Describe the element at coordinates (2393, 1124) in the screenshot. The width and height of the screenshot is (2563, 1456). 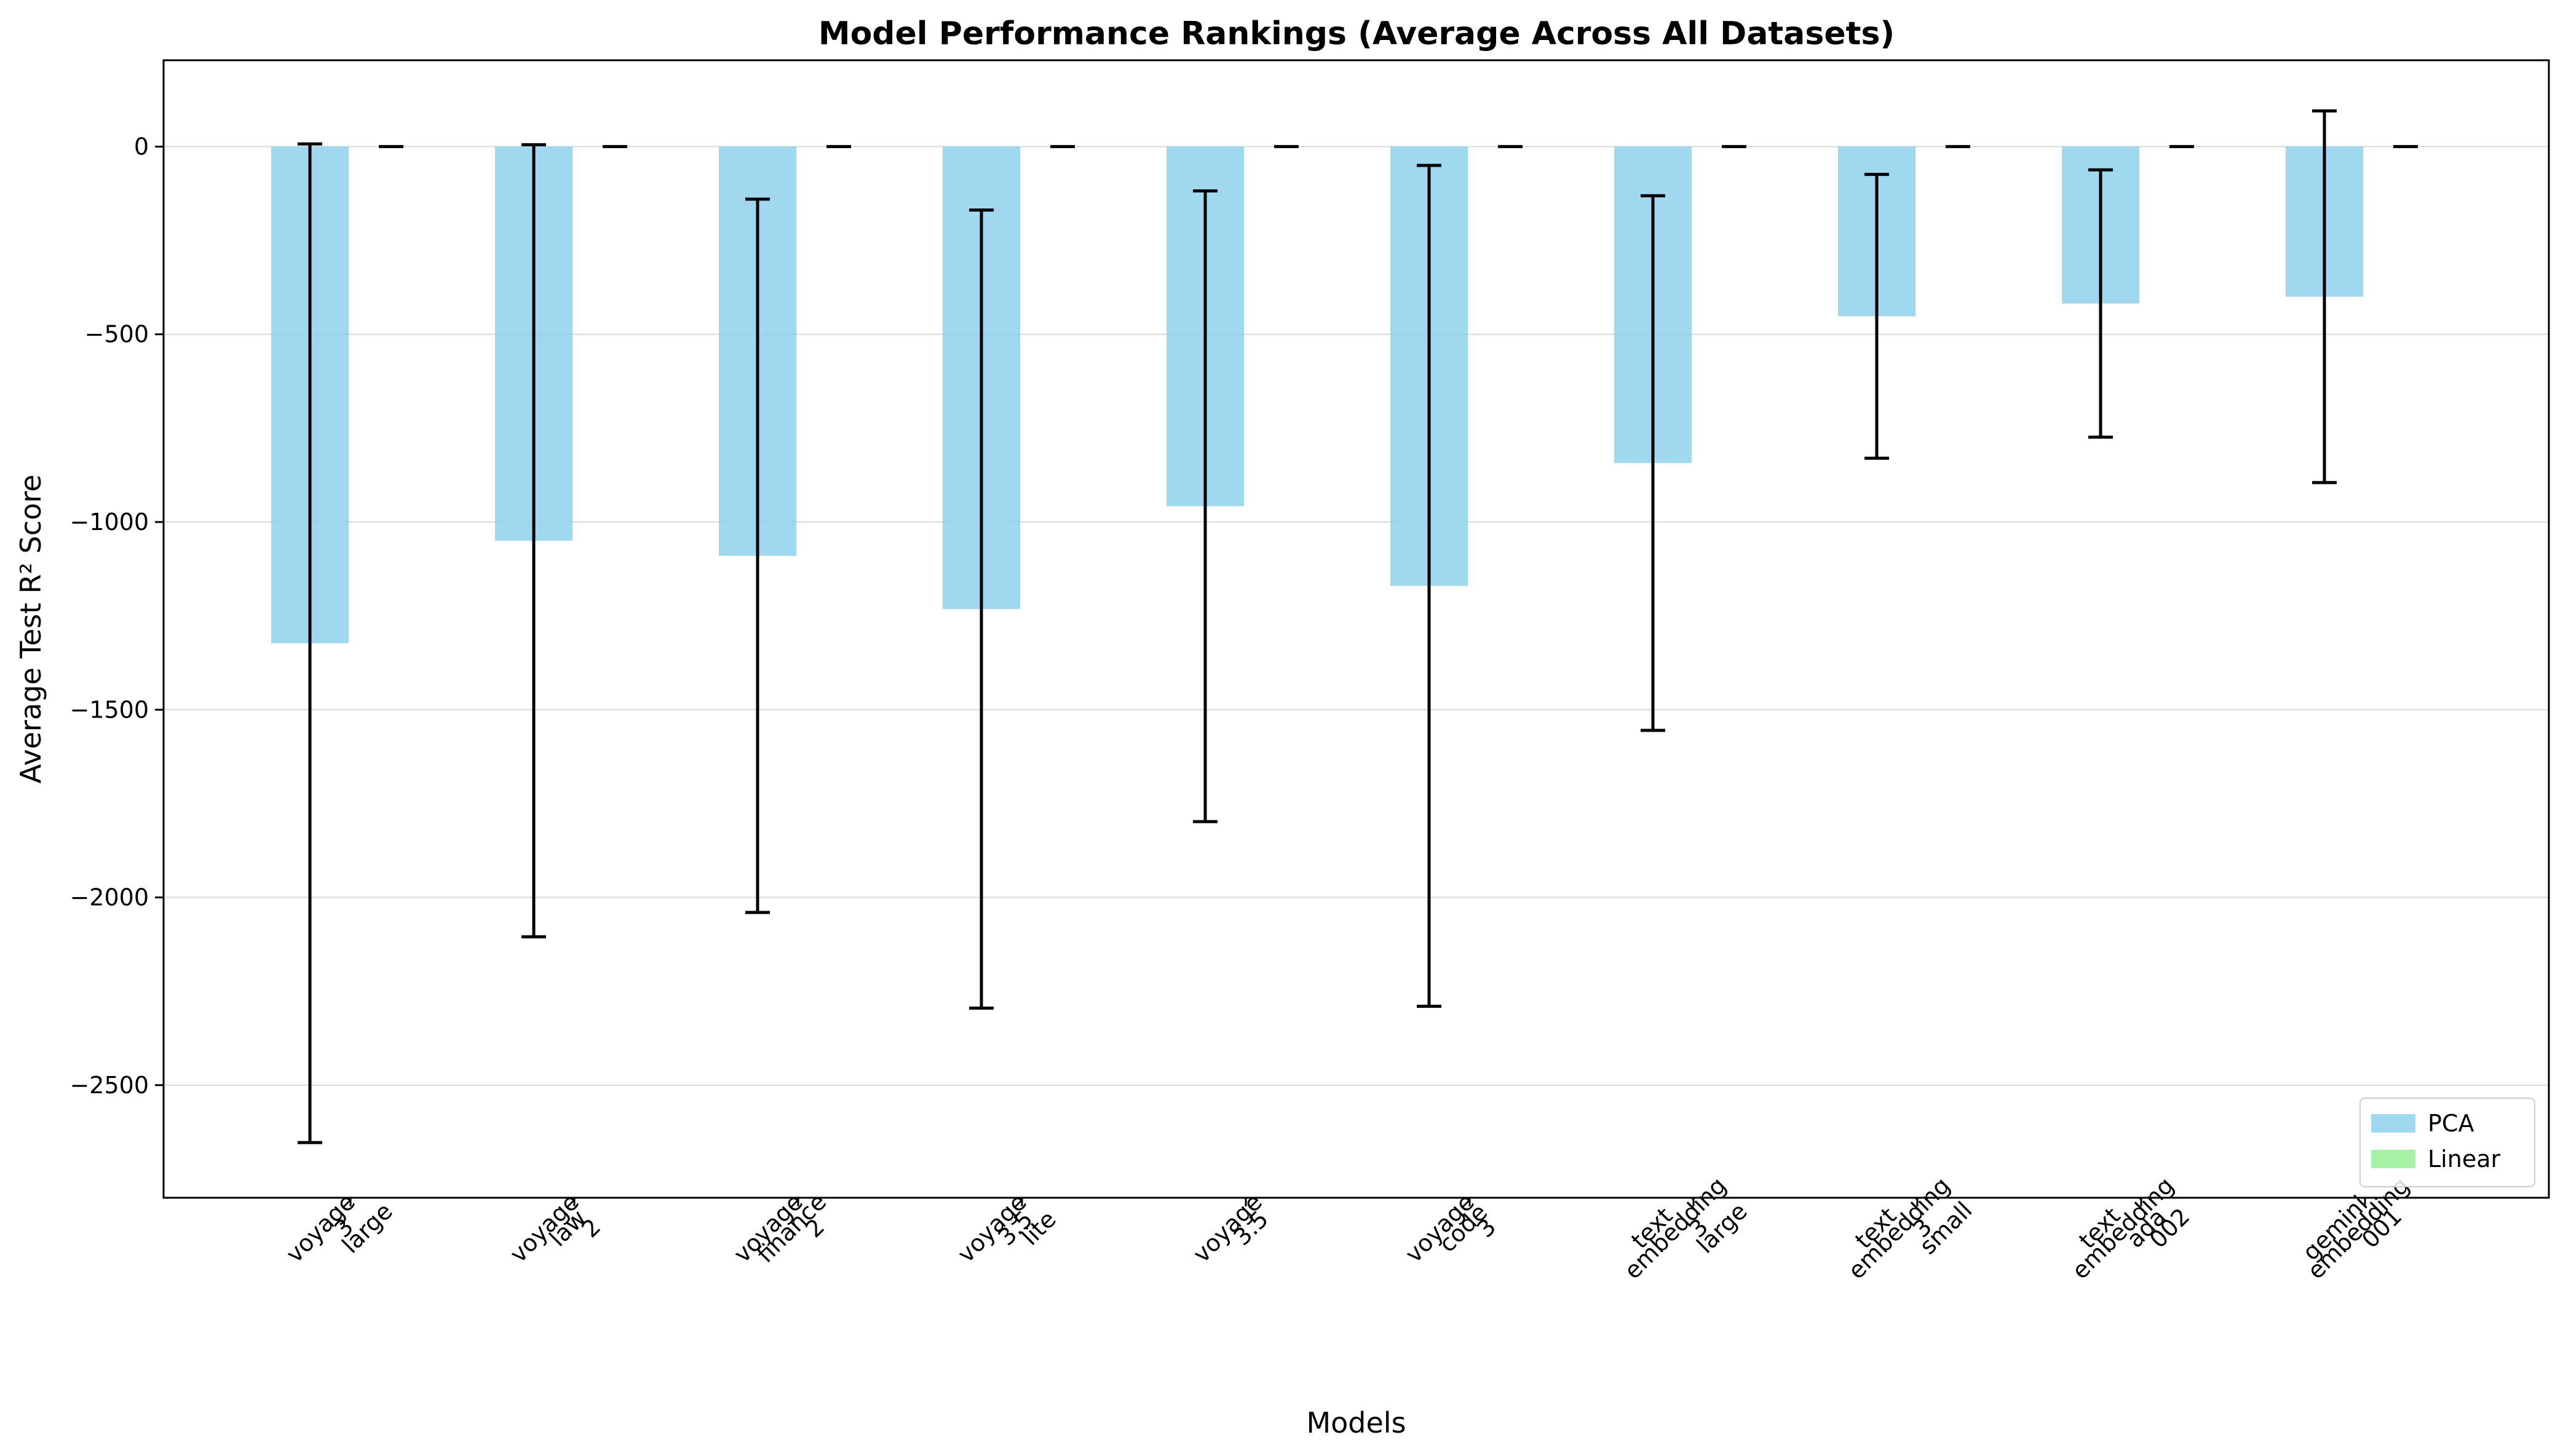
I see `legend-swatch-pca` at that location.